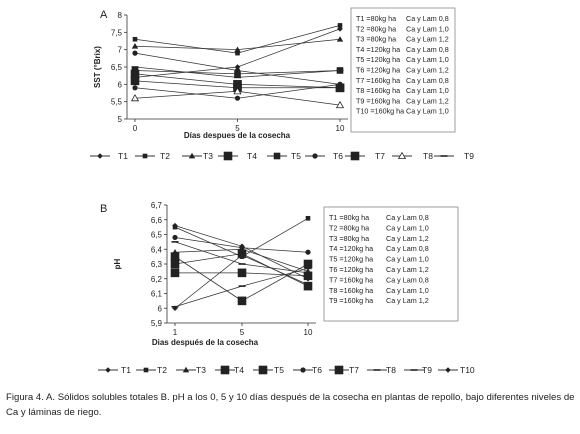  I want to click on x-axis-label: Dias después de la cosecha, so click(205, 342).